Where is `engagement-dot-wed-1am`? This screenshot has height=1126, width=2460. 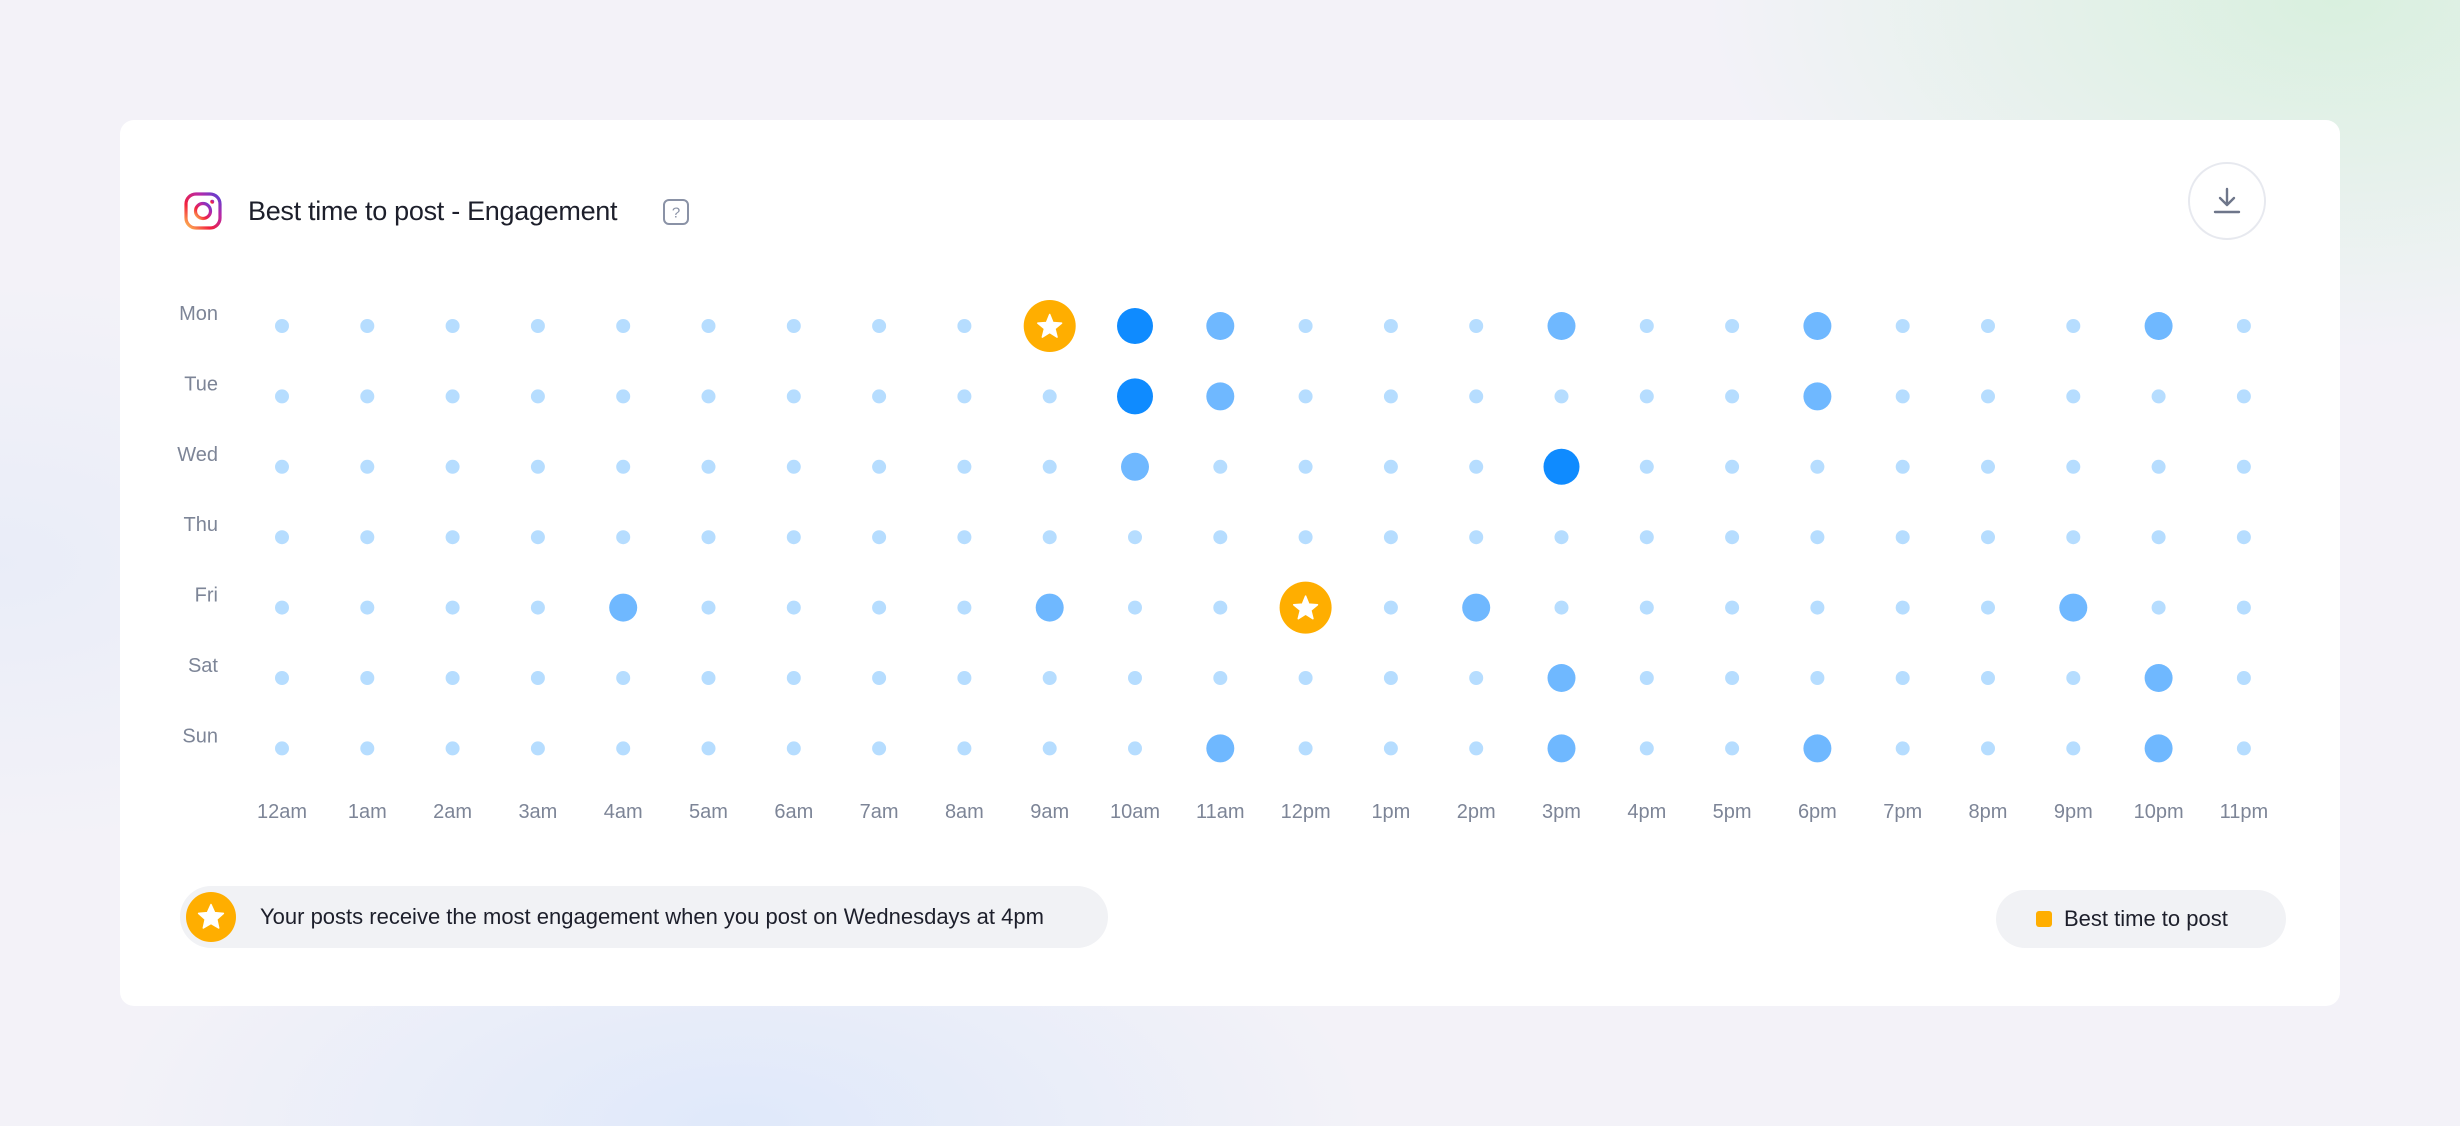
engagement-dot-wed-1am is located at coordinates (367, 466).